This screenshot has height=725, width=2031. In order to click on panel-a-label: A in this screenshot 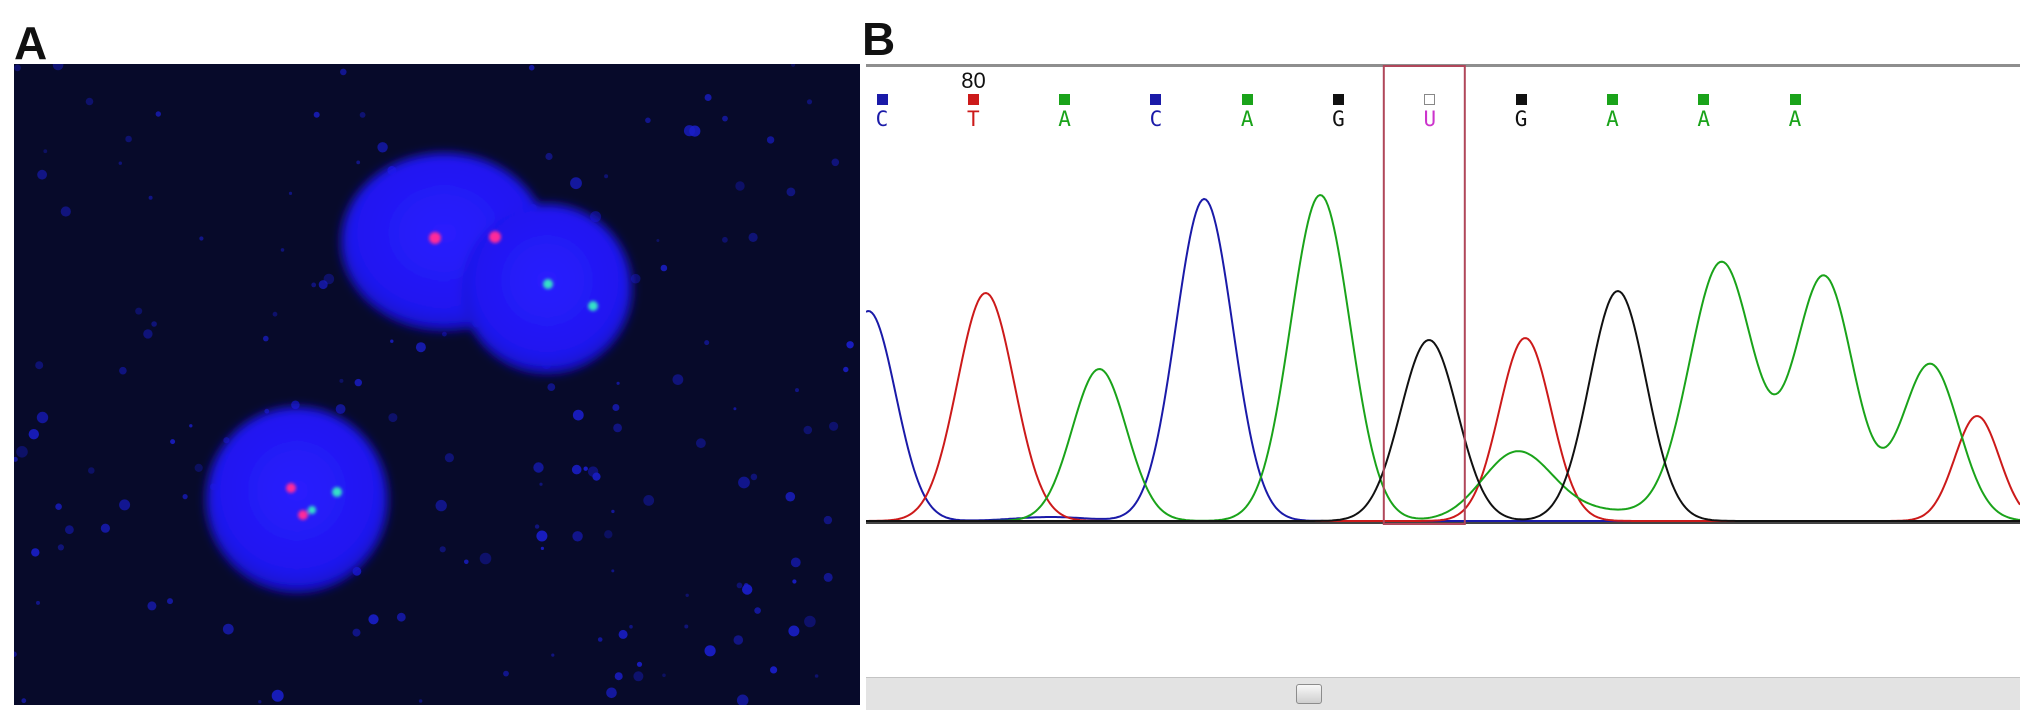, I will do `click(31, 43)`.